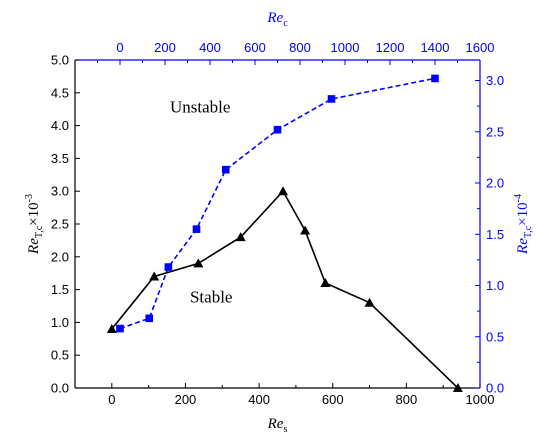 The image size is (550, 448). I want to click on y-left-tick-label: 4.0, so click(60, 125).